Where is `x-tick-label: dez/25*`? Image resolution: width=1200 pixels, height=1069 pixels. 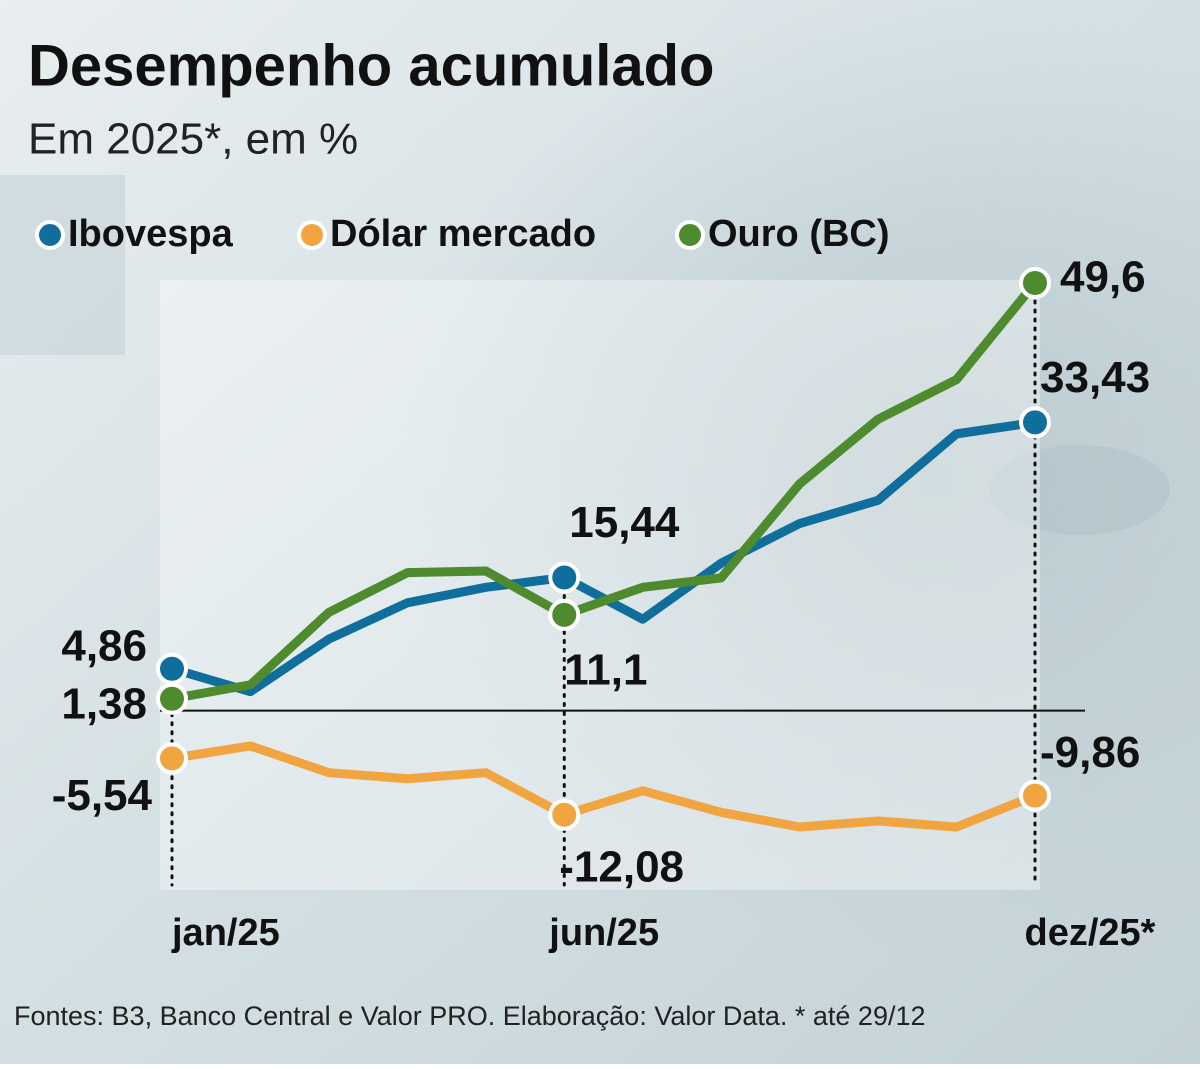 x-tick-label: dez/25* is located at coordinates (1090, 933).